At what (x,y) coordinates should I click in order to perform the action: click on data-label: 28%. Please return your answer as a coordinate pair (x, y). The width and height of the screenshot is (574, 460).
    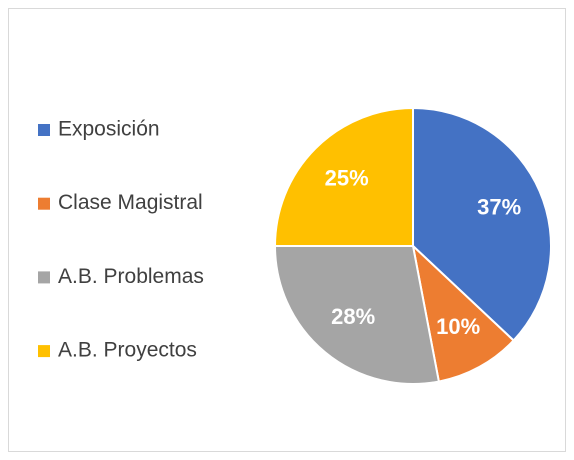
    Looking at the image, I should click on (353, 316).